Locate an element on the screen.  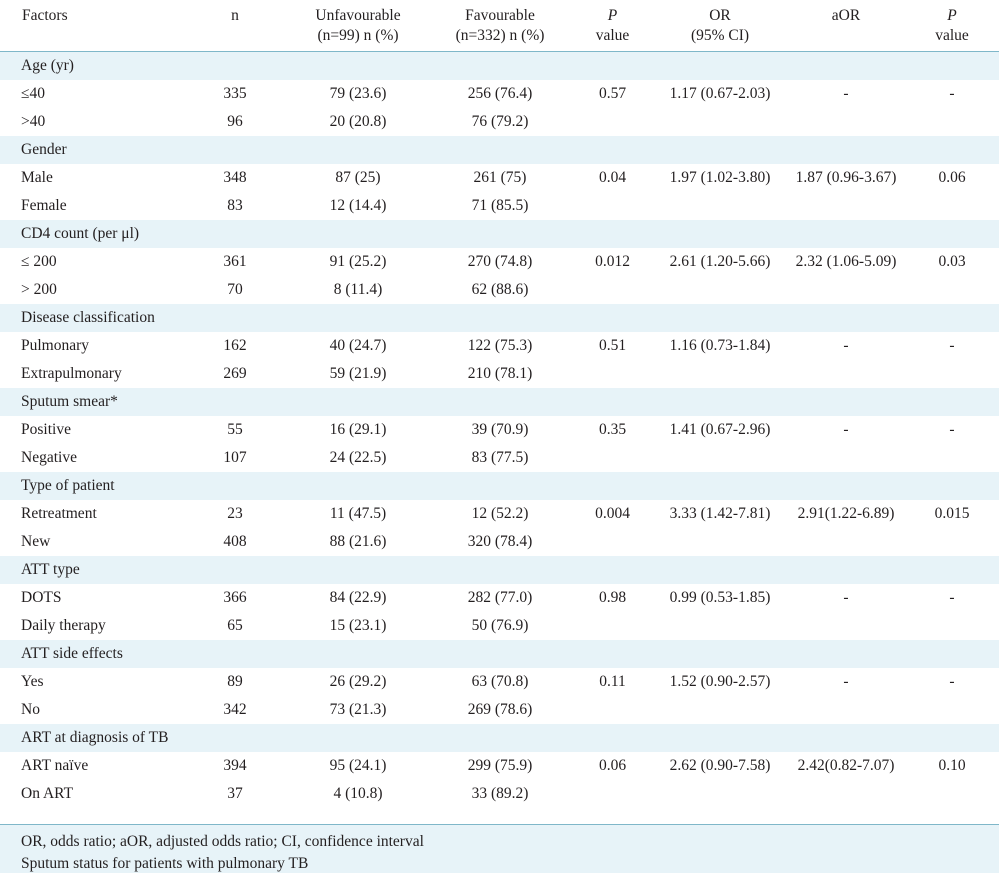
category-row: Type of patient is located at coordinates (499, 485).